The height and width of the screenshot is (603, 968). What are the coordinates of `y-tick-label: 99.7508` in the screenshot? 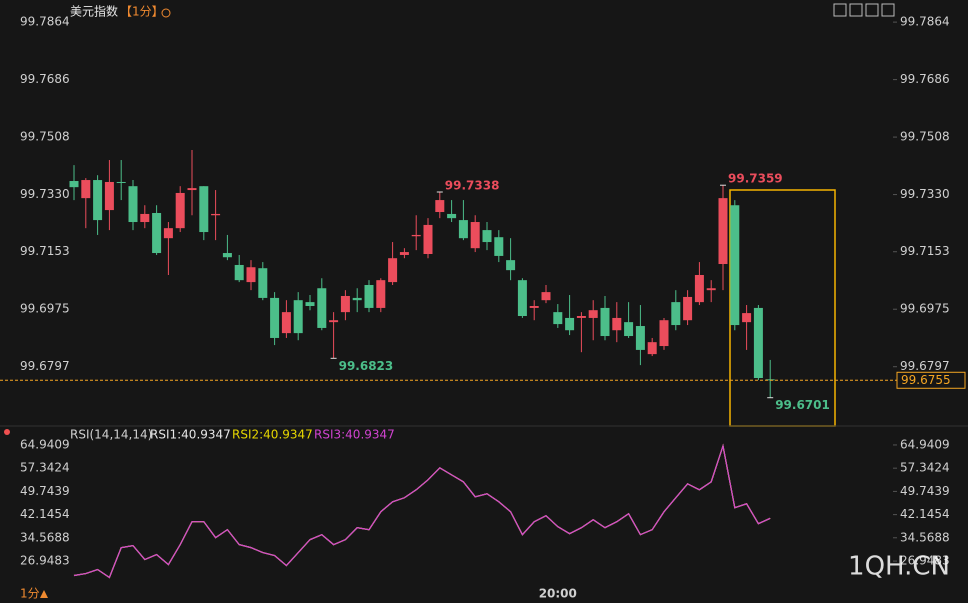 It's located at (45, 137).